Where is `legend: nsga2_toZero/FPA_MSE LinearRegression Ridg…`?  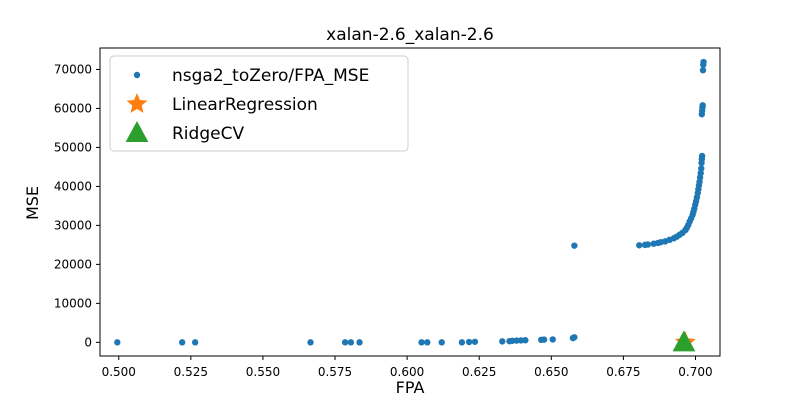
legend: nsga2_toZero/FPA_MSE LinearRegression Ridg… is located at coordinates (259, 103).